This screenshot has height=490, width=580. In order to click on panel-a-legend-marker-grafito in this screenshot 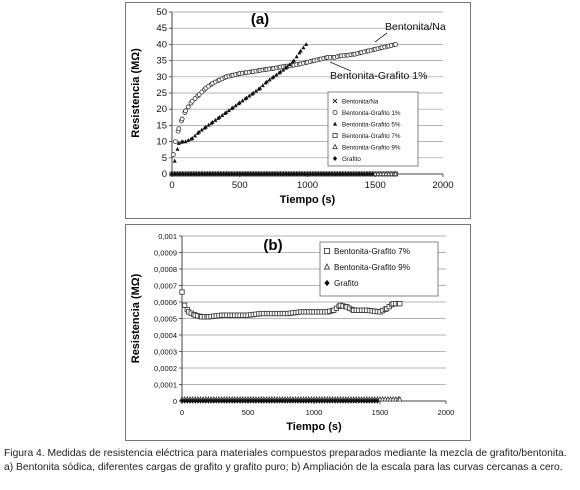, I will do `click(335, 158)`.